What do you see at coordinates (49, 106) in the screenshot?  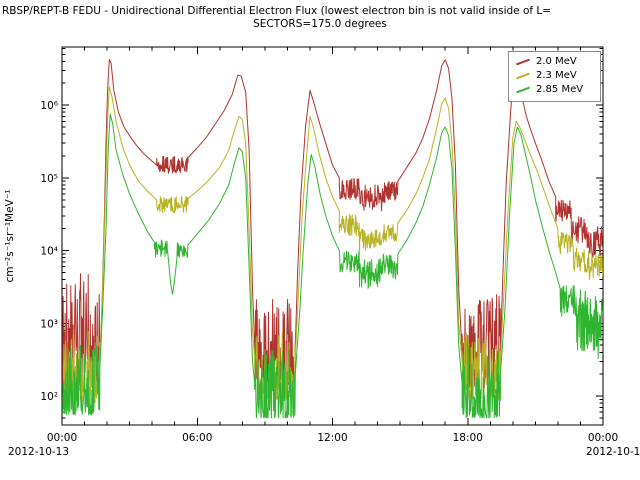 I see `y-tick-label: 10⁶` at bounding box center [49, 106].